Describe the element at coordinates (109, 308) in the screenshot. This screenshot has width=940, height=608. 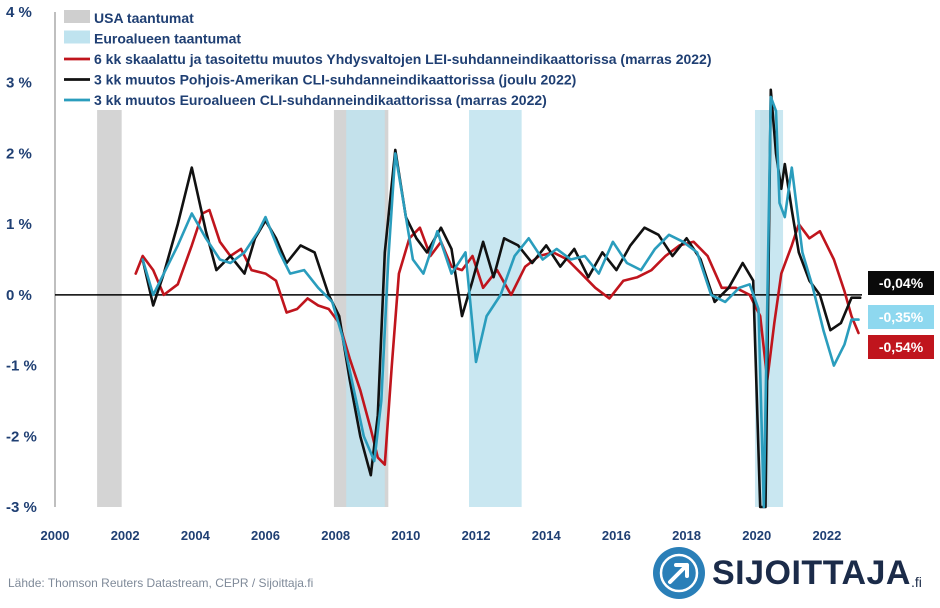
I see `usa-recession-band` at that location.